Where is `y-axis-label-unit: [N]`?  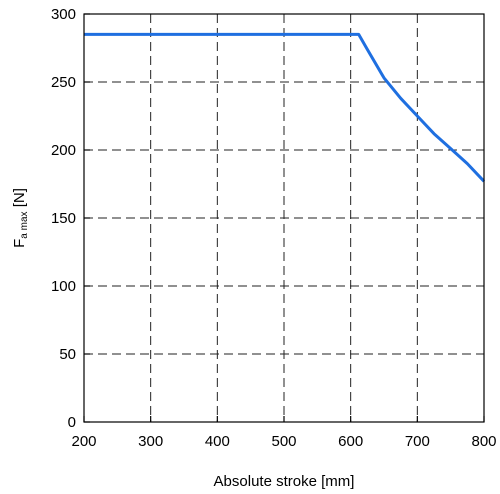 y-axis-label-unit: [N] is located at coordinates (19, 199).